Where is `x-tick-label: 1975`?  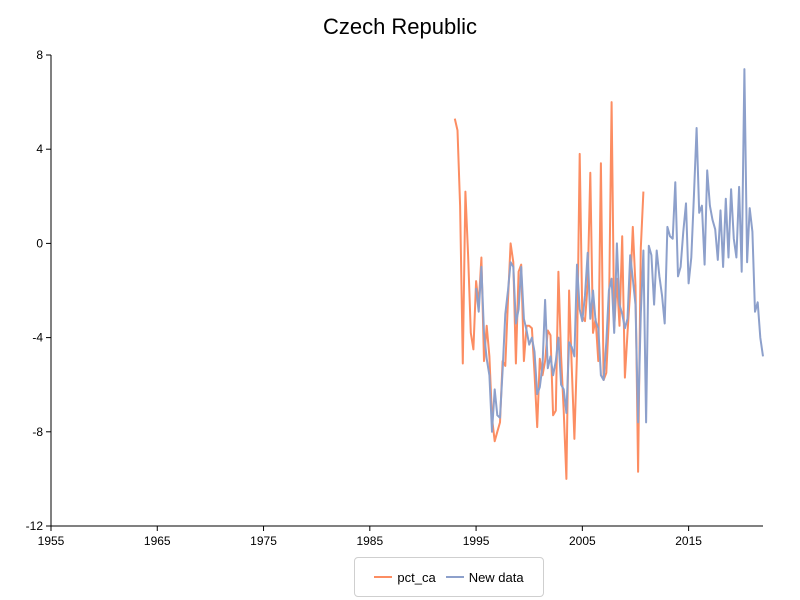 x-tick-label: 1975 is located at coordinates (263, 541).